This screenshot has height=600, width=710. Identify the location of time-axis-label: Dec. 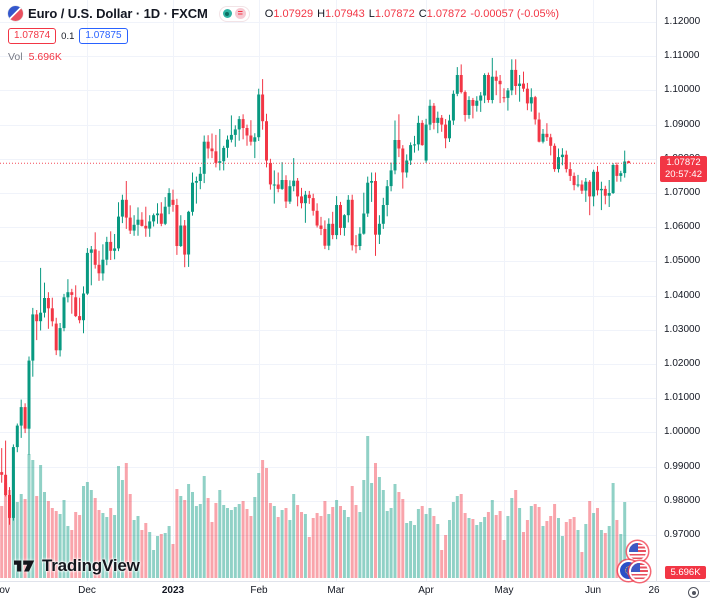
(87, 590).